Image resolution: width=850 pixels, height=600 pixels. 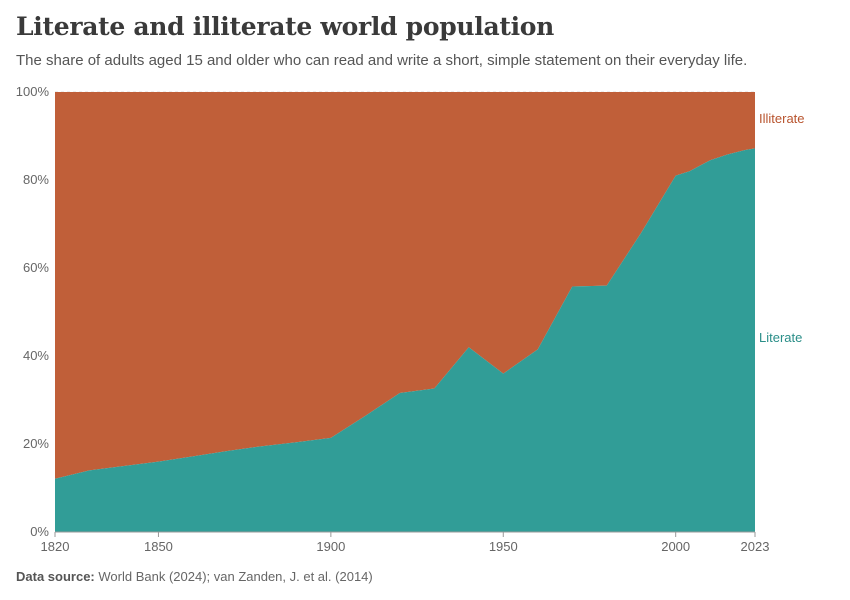 What do you see at coordinates (330, 546) in the screenshot?
I see `x-tick-label: 1900` at bounding box center [330, 546].